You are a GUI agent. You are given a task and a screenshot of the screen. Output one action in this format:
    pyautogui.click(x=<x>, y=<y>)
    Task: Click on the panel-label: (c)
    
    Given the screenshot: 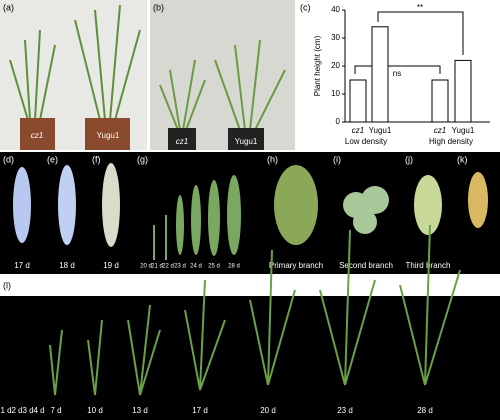 What is the action you would take?
    pyautogui.click(x=305, y=7)
    